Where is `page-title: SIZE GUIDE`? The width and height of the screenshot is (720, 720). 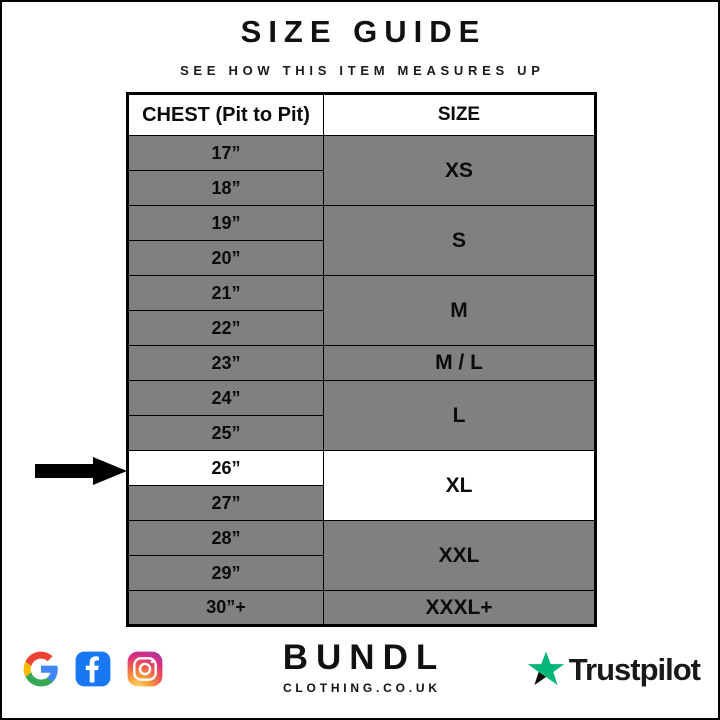
page-title: SIZE GUIDE is located at coordinates (363, 31).